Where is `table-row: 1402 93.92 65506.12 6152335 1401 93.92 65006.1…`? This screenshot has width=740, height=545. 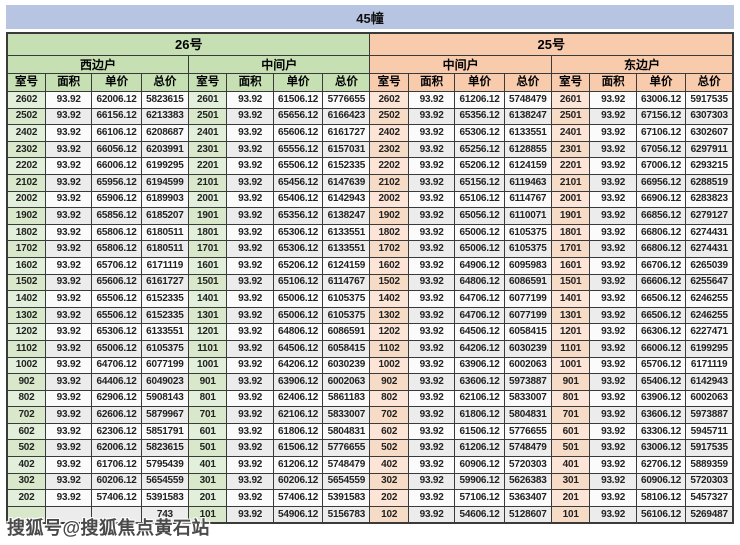
table-row: 1402 93.92 65506.12 6152335 1401 93.92 65006.1… is located at coordinates (370, 299).